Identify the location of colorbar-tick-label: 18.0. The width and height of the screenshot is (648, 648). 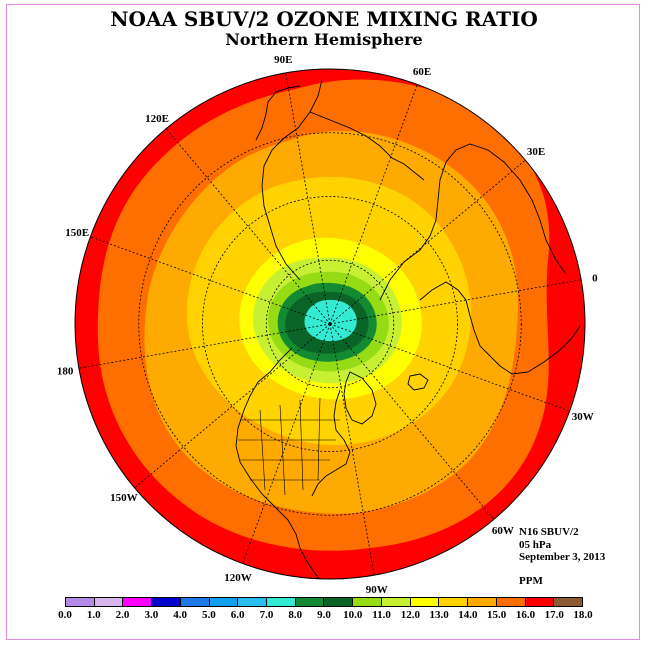
(583, 615).